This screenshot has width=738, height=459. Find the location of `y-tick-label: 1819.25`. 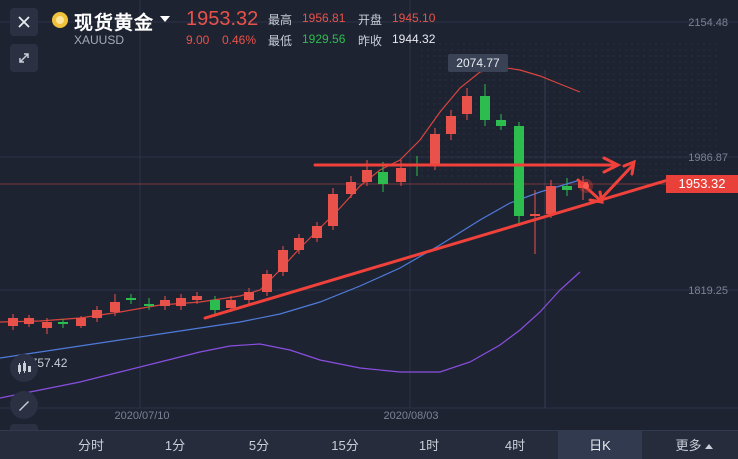

y-tick-label: 1819.25 is located at coordinates (708, 291).